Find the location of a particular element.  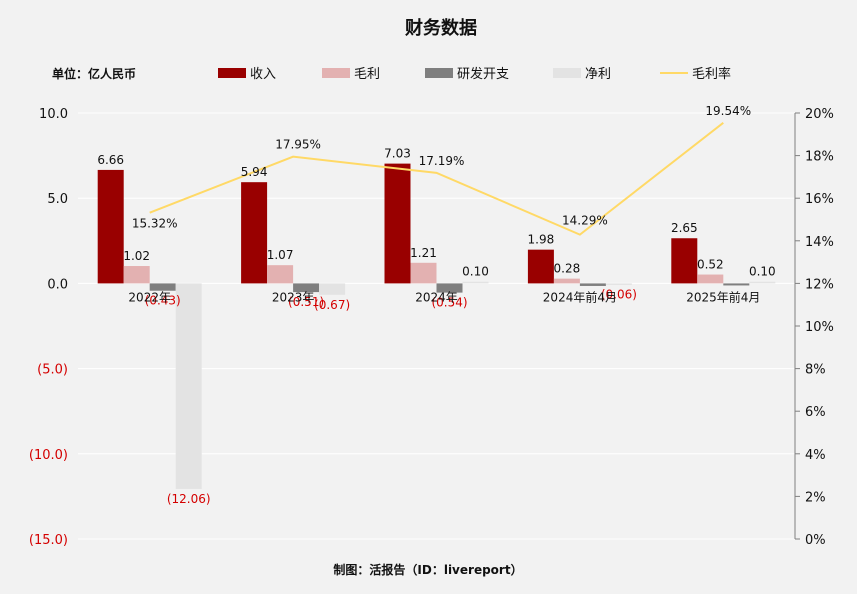

margin-line-path is located at coordinates (436, 179).